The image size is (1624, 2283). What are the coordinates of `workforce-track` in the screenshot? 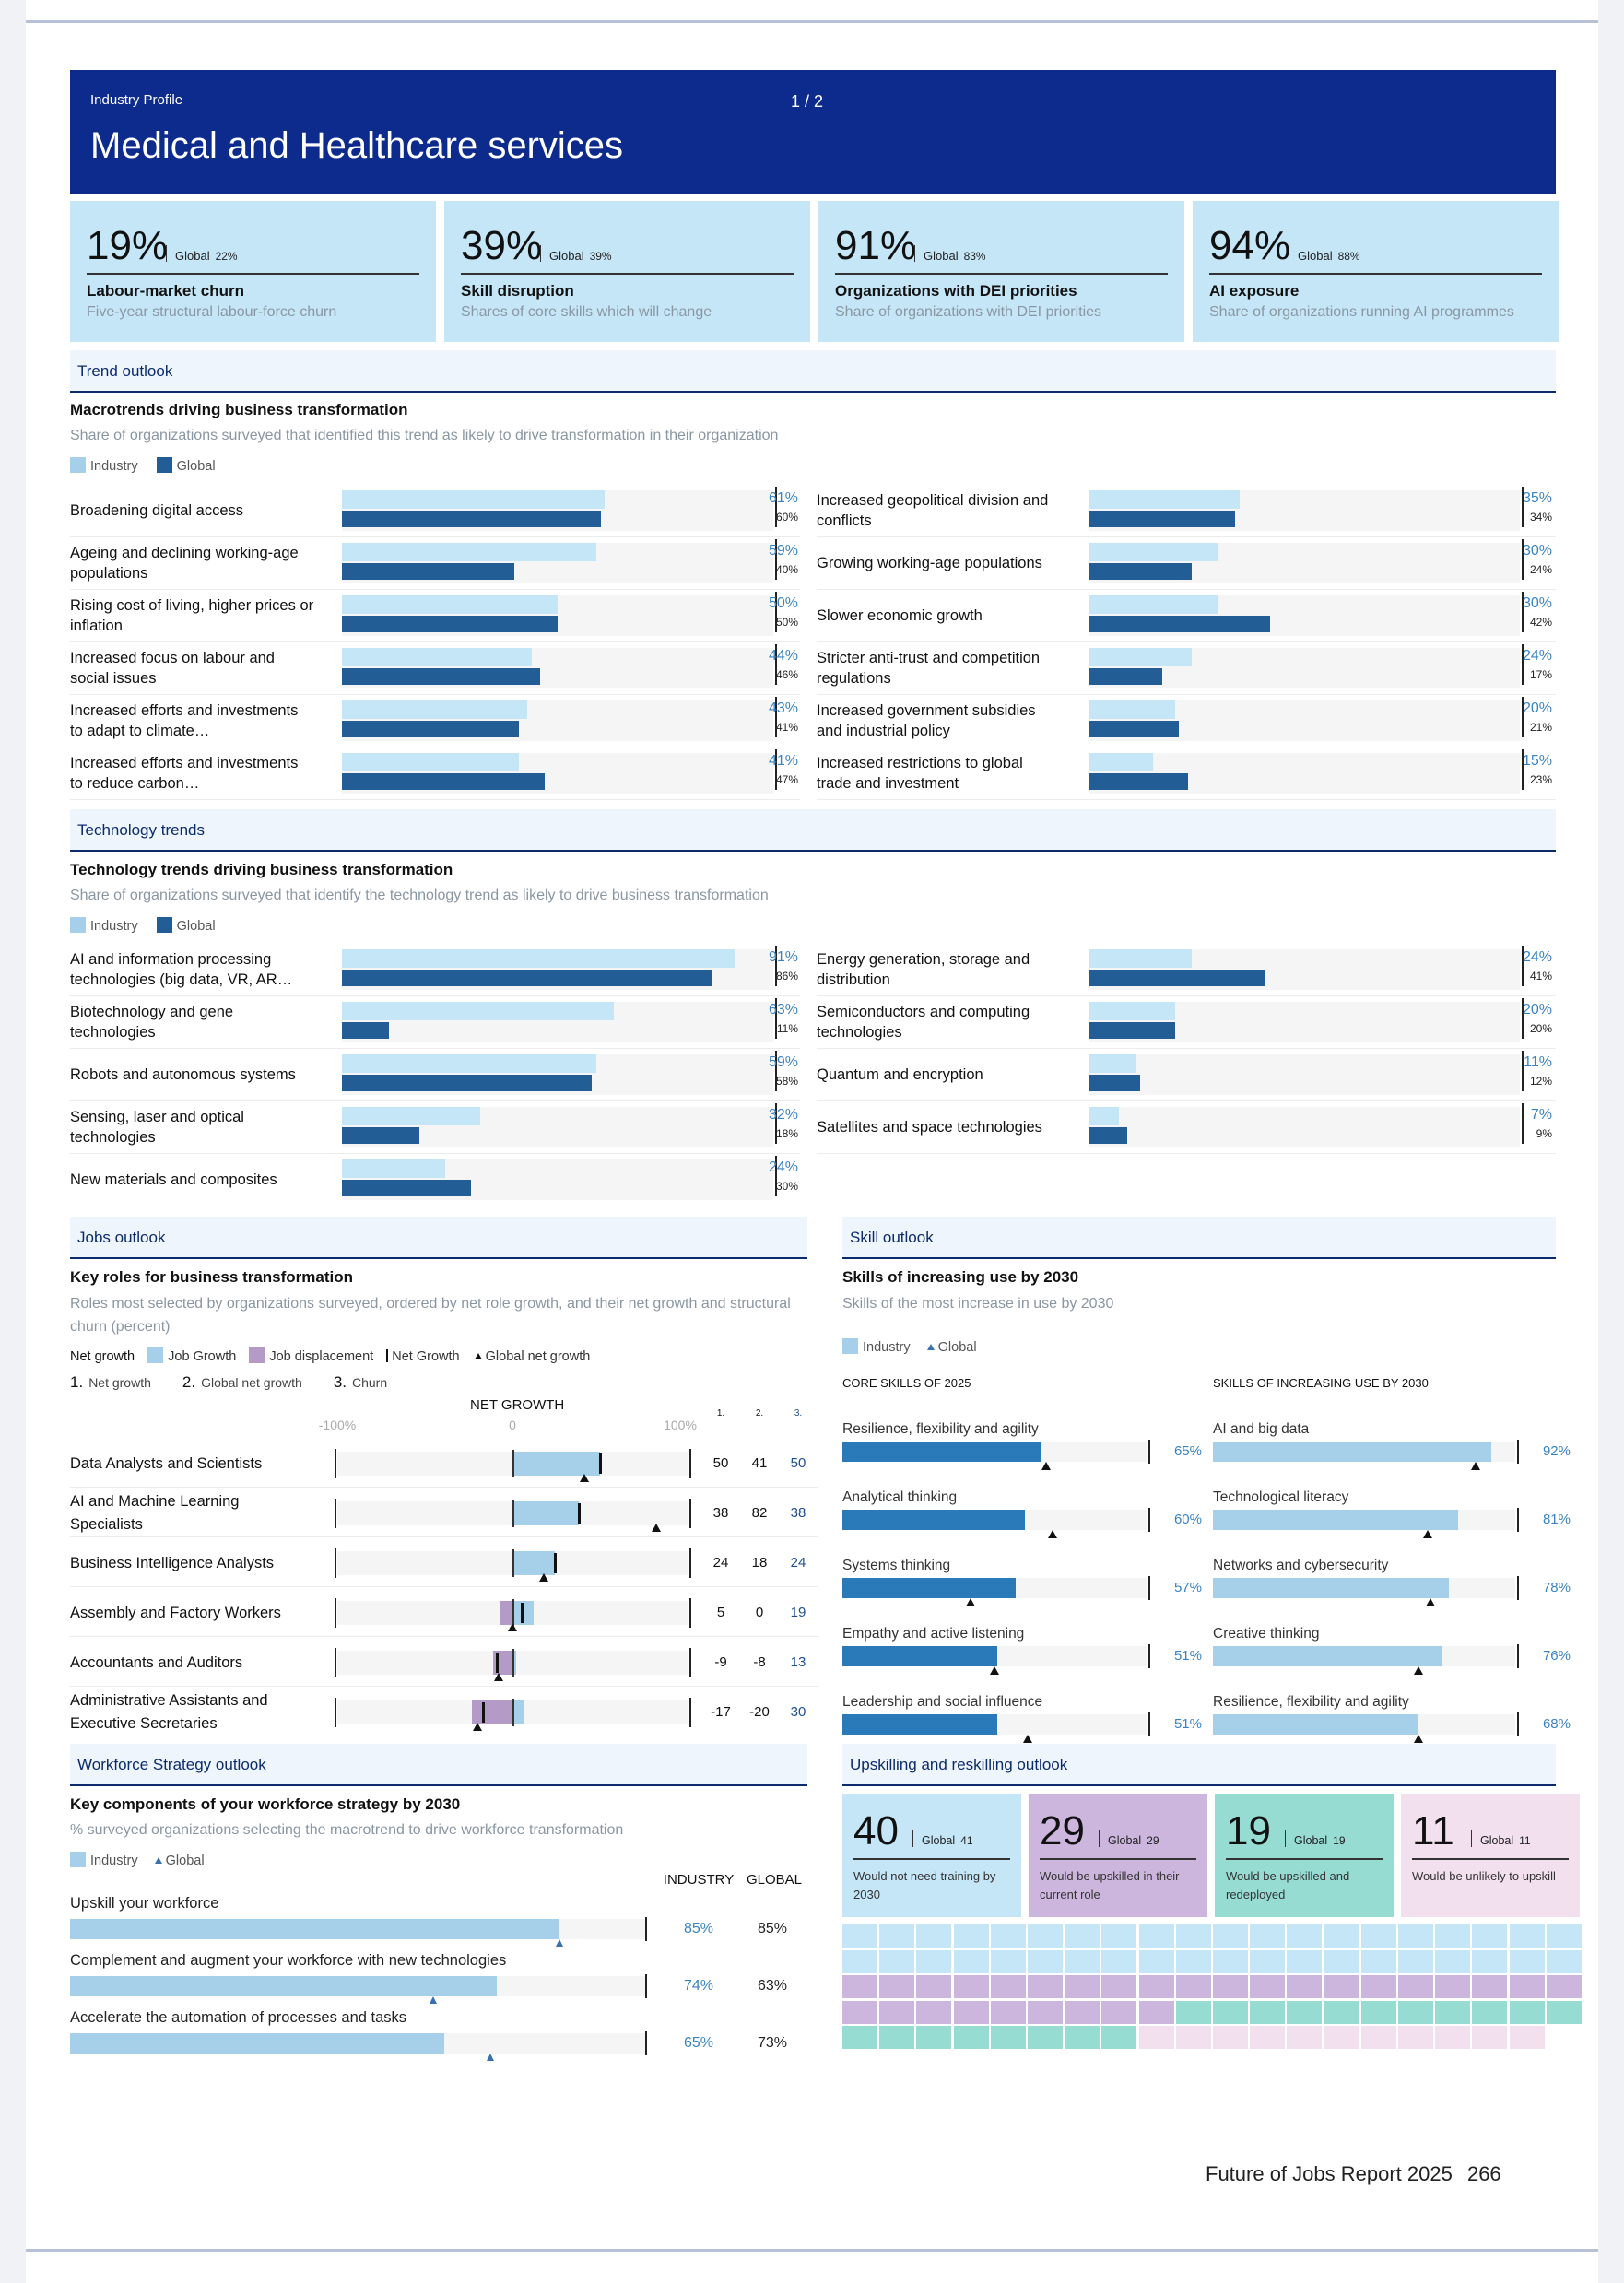 It's located at (358, 1933).